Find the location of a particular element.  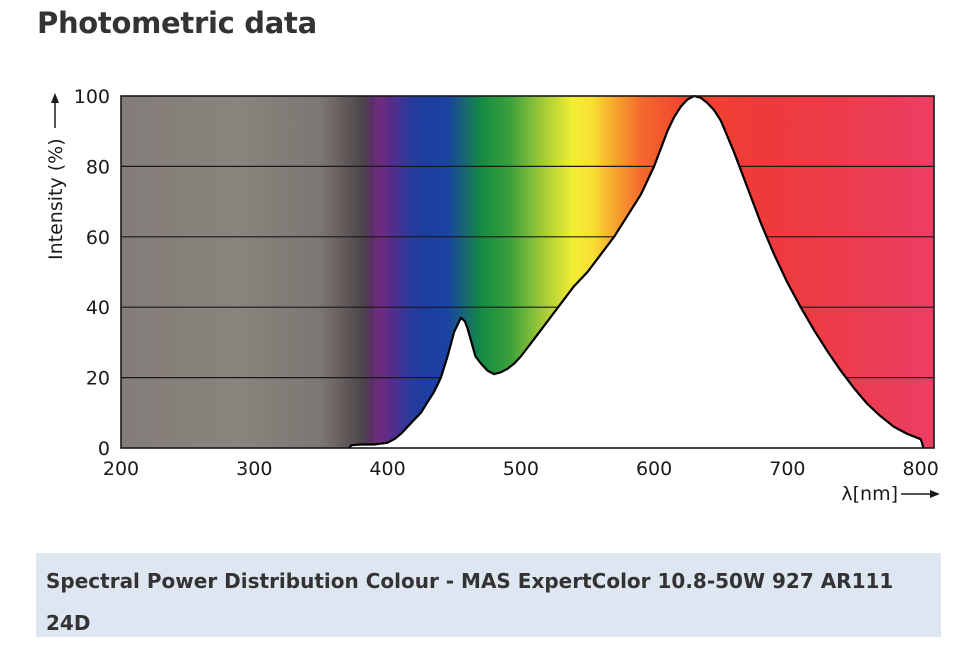

y-tick-label: 0 is located at coordinates (104, 449).